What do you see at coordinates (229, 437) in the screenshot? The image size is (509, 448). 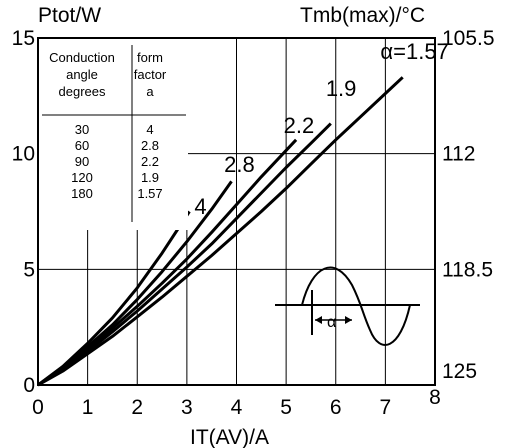 I see `x-axis-title: IT(AV)/A` at bounding box center [229, 437].